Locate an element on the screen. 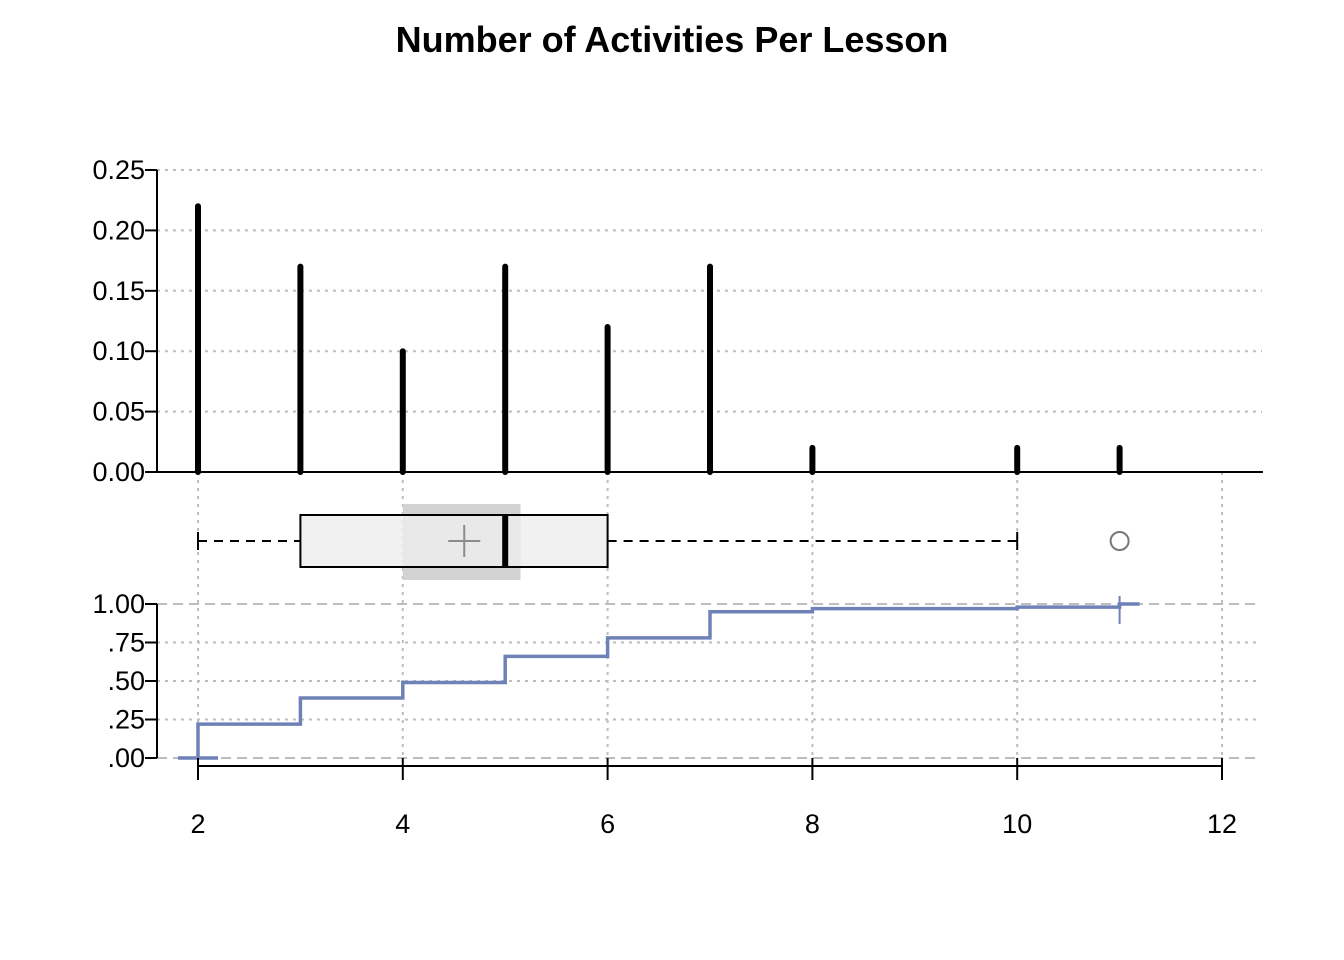  ecdf-y-tick-label: .75 is located at coordinates (126, 643).